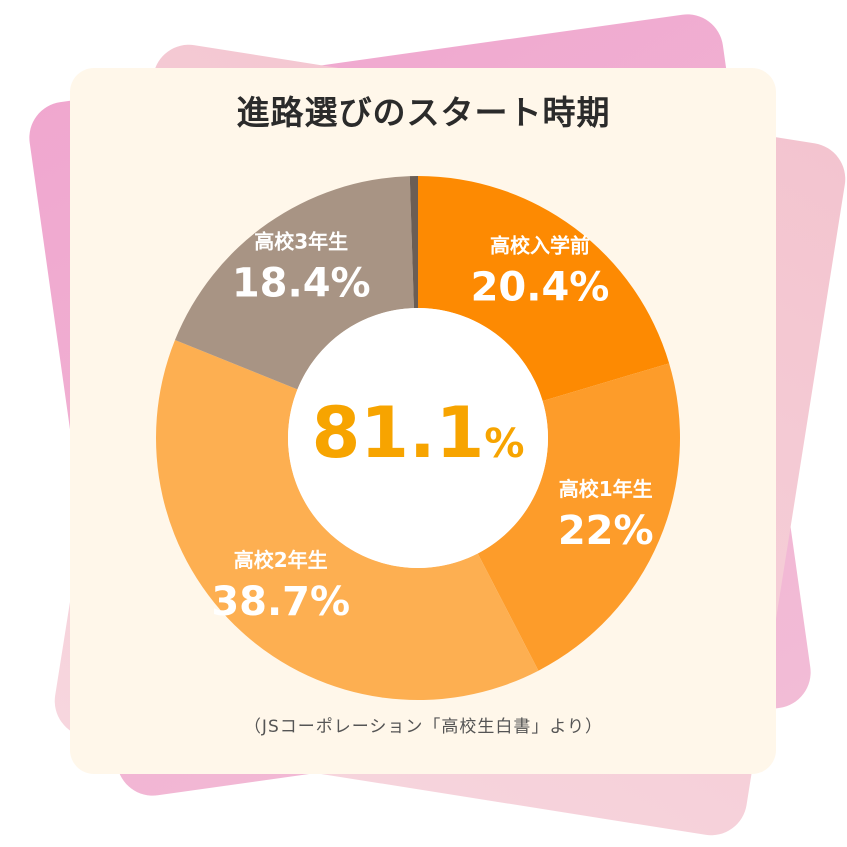 The image size is (847, 847). What do you see at coordinates (423, 112) in the screenshot?
I see `chart-title: 進路選びのスタート時期` at bounding box center [423, 112].